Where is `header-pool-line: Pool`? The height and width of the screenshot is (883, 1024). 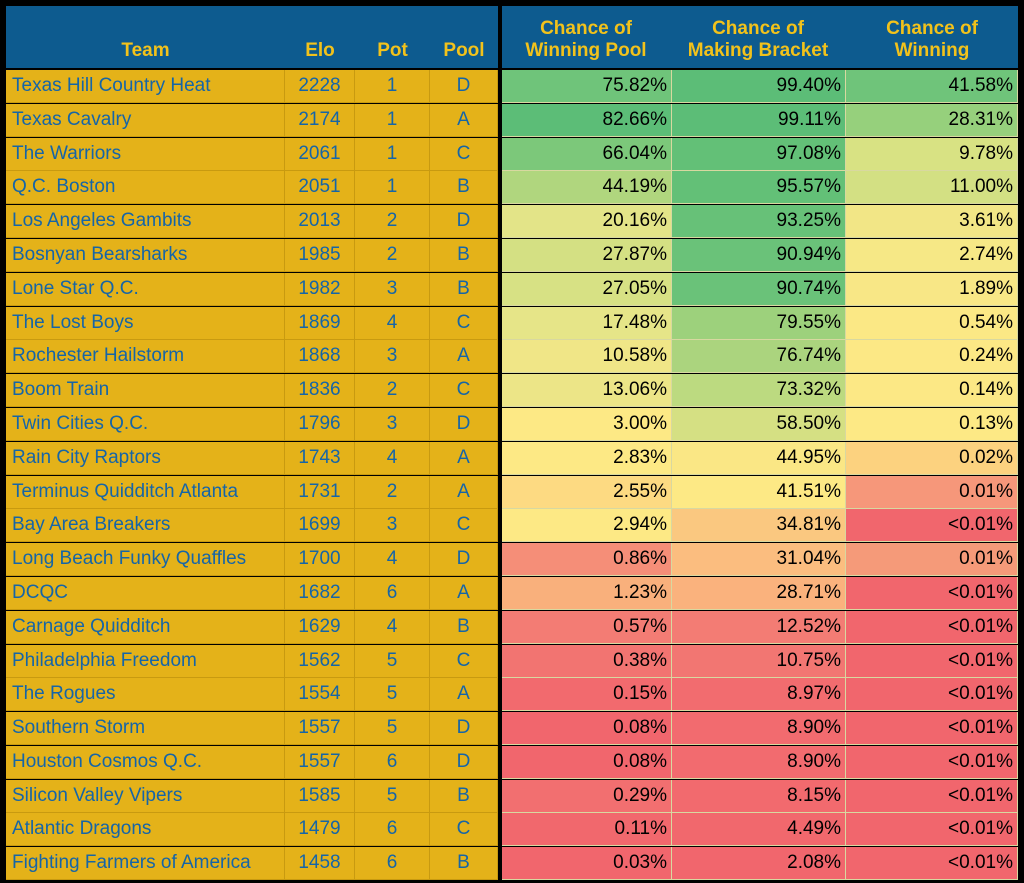
header-pool-line: Pool is located at coordinates (464, 50).